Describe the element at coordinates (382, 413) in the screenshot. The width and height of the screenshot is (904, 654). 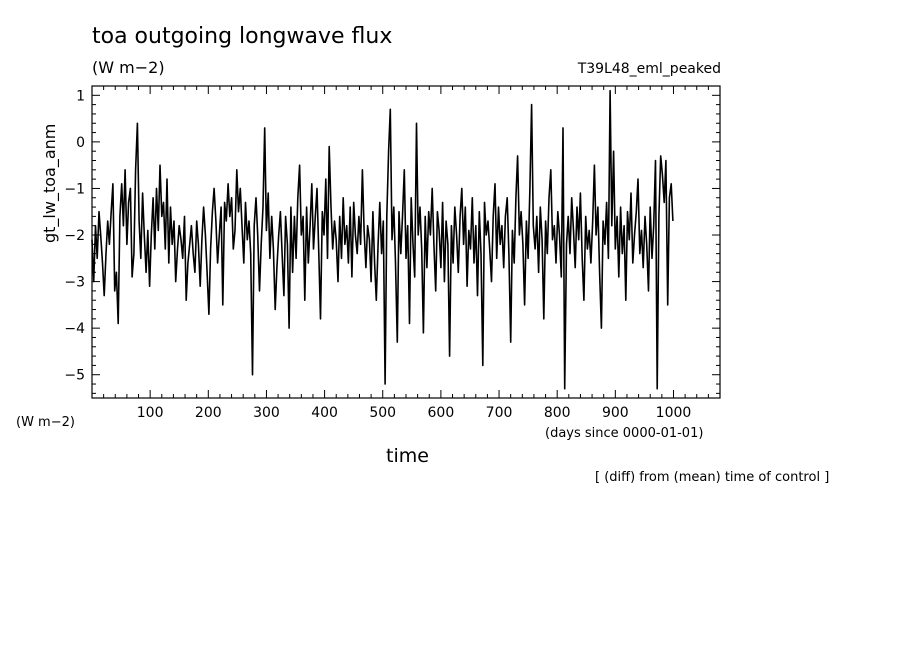
I see `x-tick-label: 500` at that location.